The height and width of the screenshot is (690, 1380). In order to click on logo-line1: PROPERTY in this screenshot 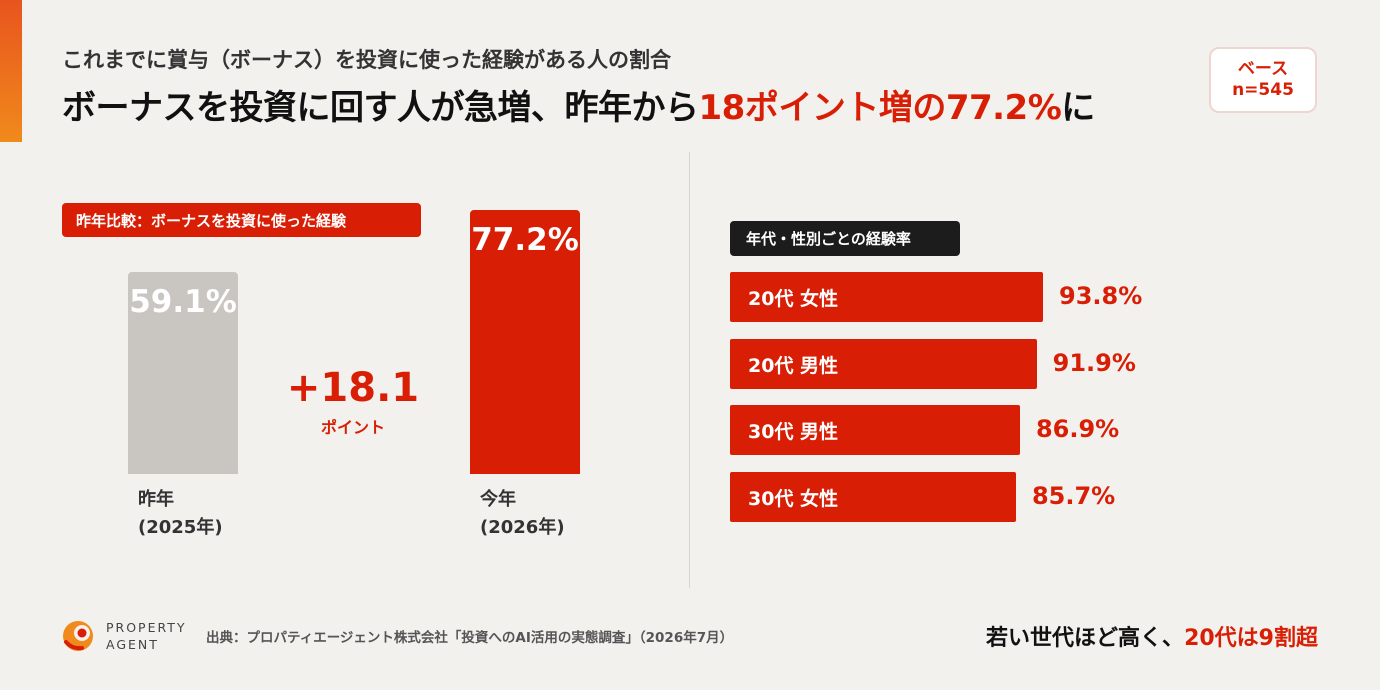, I will do `click(146, 627)`.